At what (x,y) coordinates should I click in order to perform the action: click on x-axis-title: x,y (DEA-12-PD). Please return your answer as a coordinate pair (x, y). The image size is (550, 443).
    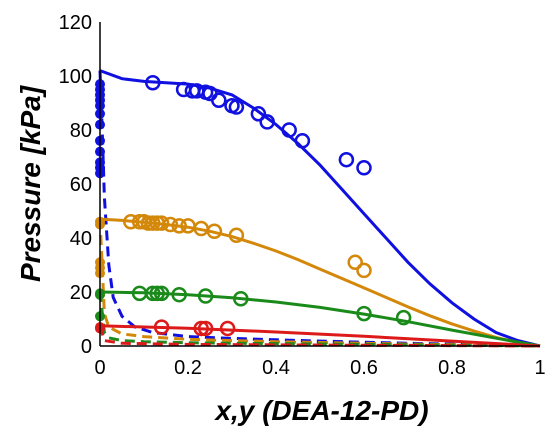
    Looking at the image, I should click on (320, 410).